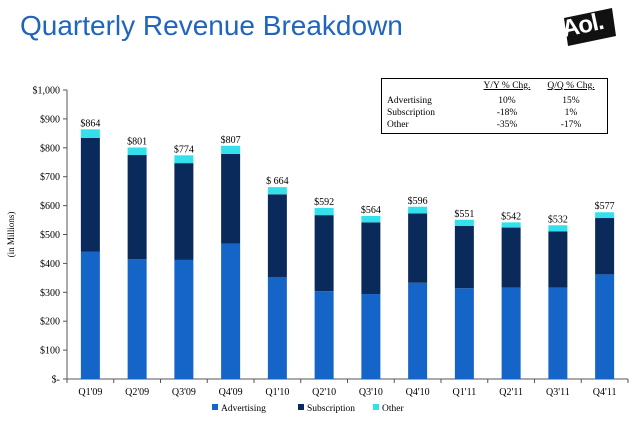 This screenshot has height=431, width=640. I want to click on table-row: Advertising 10% 15%, so click(494, 101).